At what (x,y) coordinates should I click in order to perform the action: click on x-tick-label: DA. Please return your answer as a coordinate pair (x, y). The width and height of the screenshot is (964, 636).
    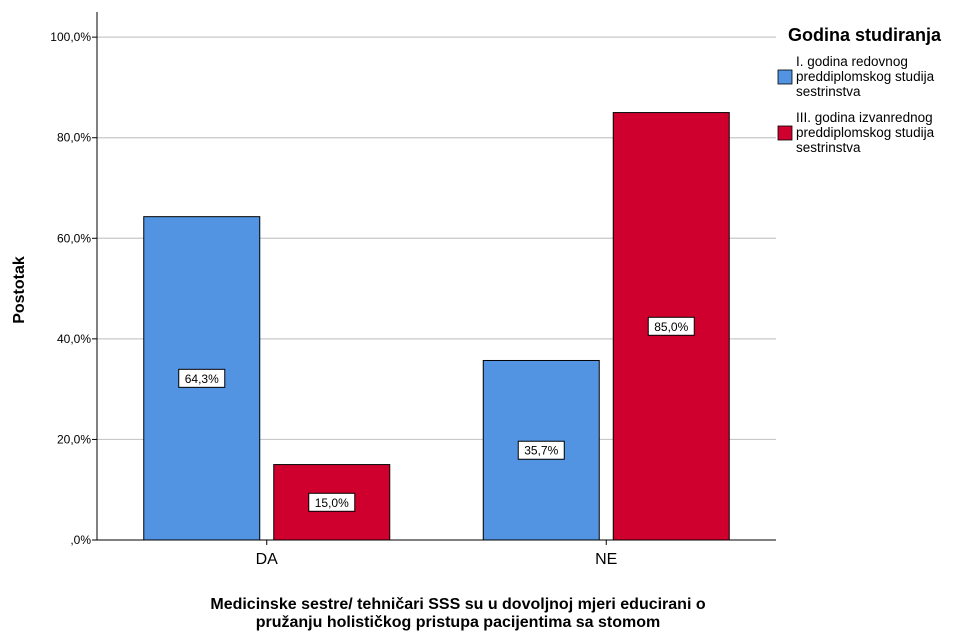
    Looking at the image, I should click on (267, 559).